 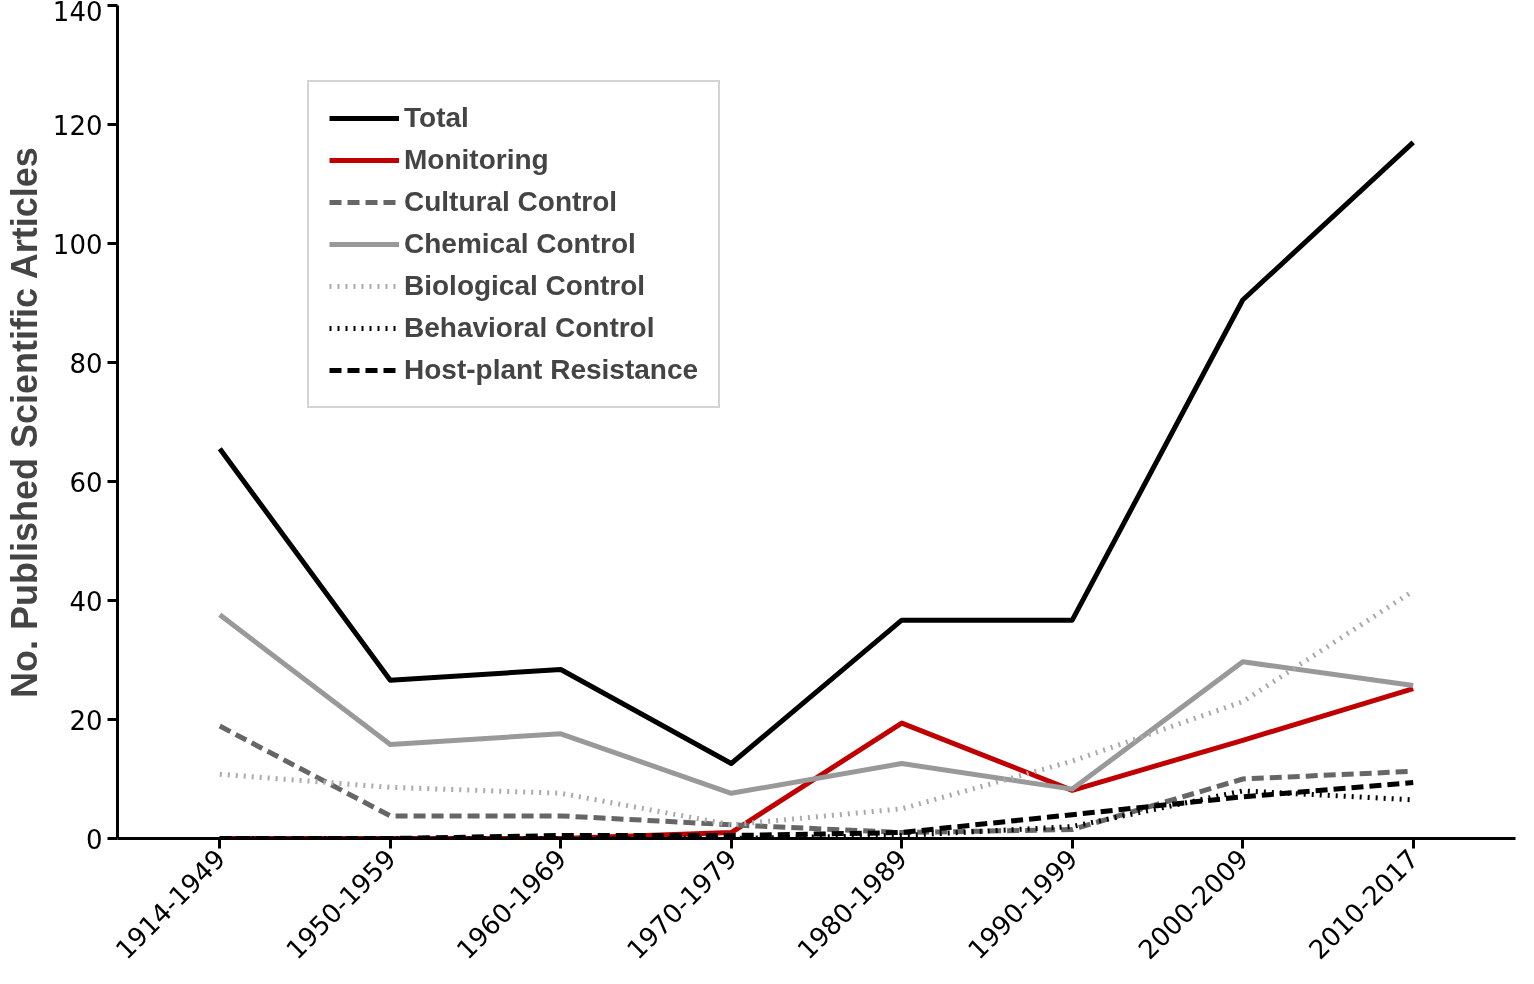 I want to click on legend-label: Biological Control, so click(x=525, y=286).